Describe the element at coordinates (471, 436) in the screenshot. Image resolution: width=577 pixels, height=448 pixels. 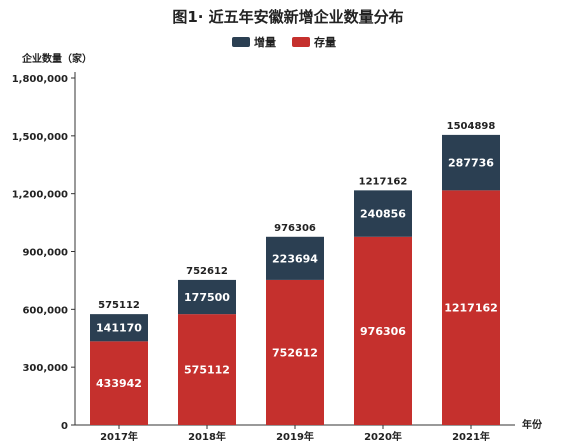
I see `x-tick-label: 2021年` at that location.